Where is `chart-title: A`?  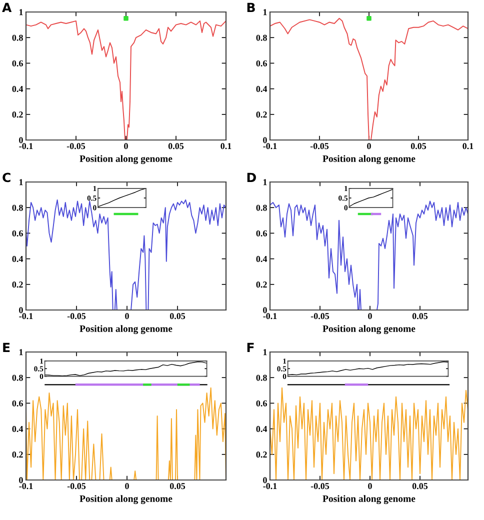 chart-title: A is located at coordinates (7, 7).